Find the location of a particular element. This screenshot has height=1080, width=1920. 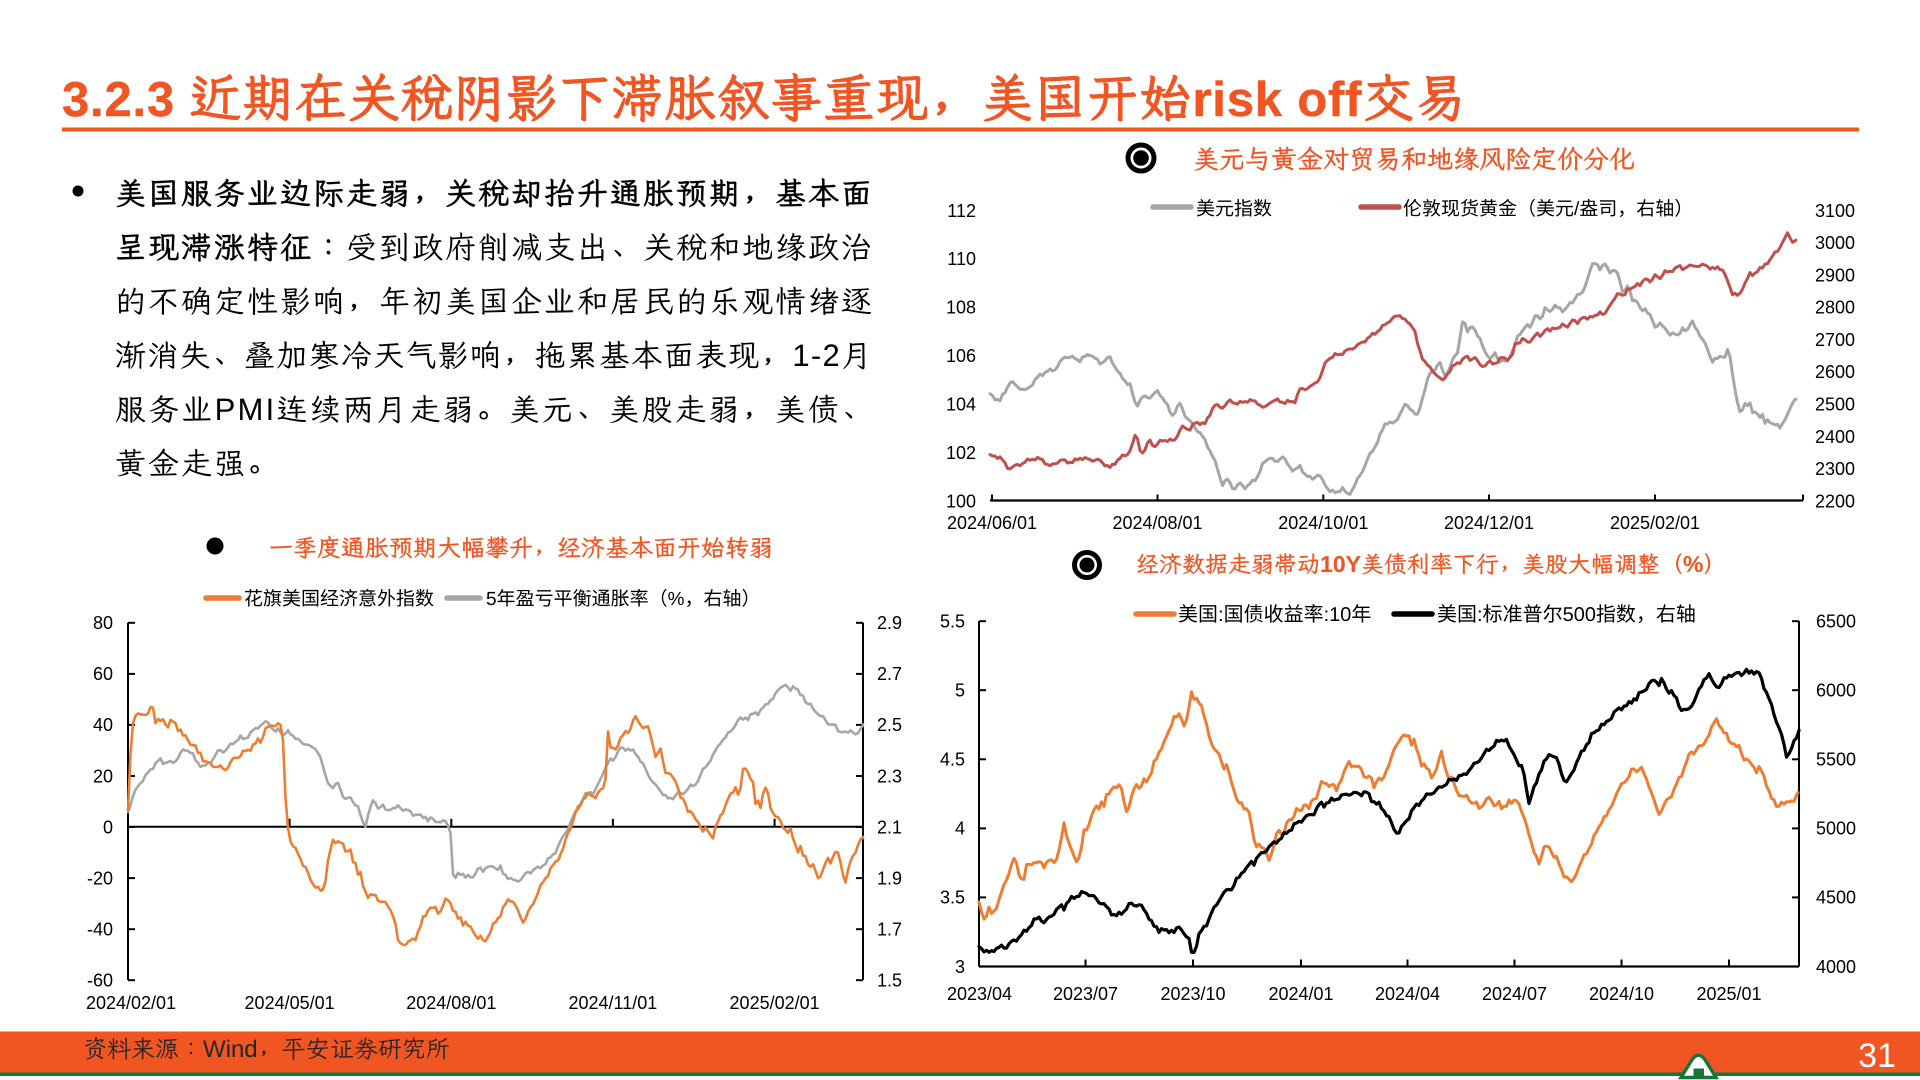

svg-text: 110 is located at coordinates (961, 259).